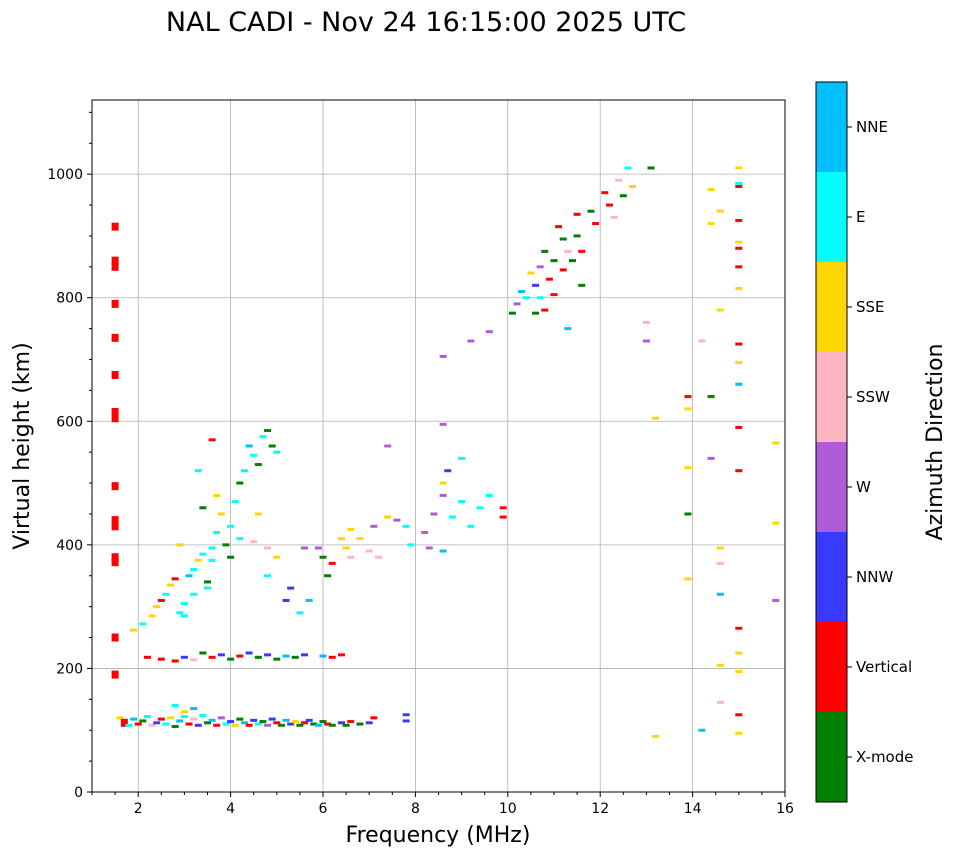 The height and width of the screenshot is (857, 958). Describe the element at coordinates (863, 487) in the screenshot. I see `colorbar-tick-label: W` at that location.